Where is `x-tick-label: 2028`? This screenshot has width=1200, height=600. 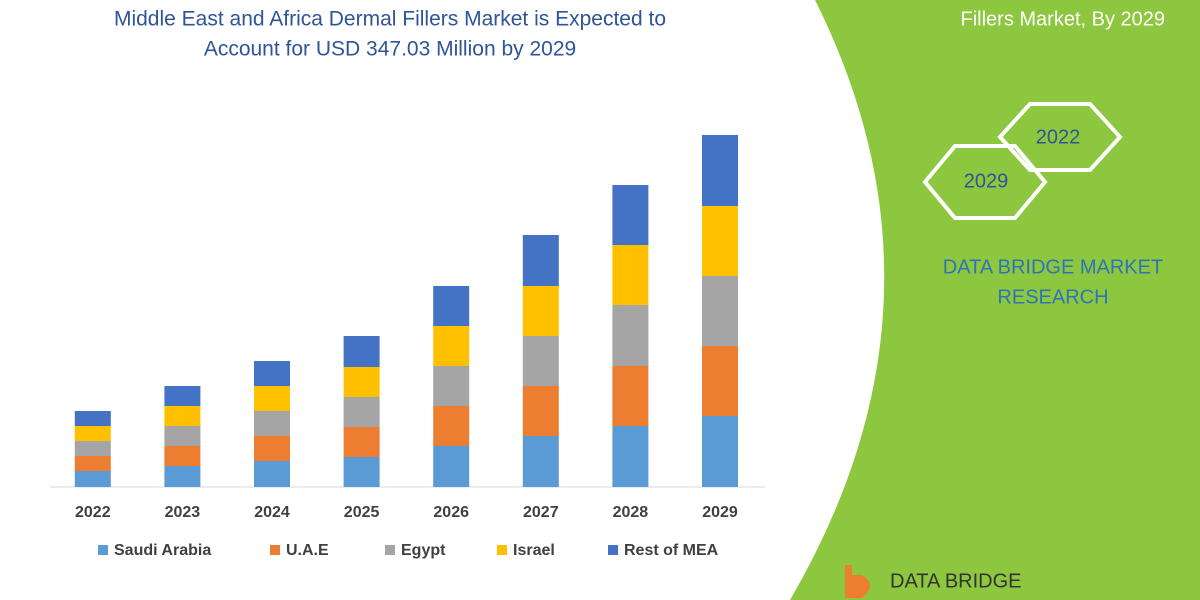 x-tick-label: 2028 is located at coordinates (631, 512).